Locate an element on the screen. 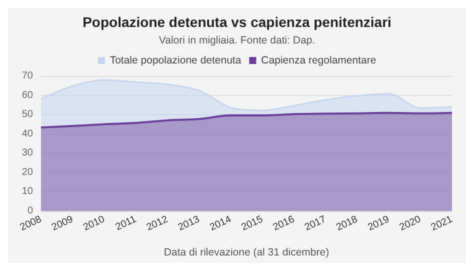 The image size is (474, 271). x-axis-title: Data di rilevazione (al 31 dicembre) is located at coordinates (247, 252).